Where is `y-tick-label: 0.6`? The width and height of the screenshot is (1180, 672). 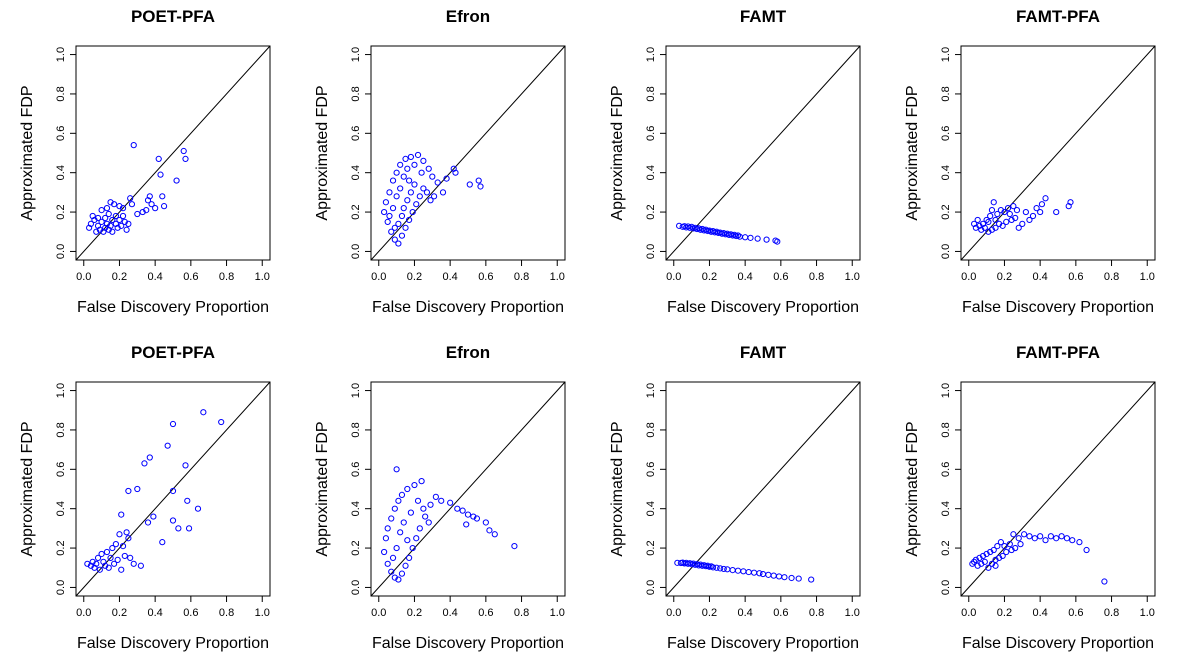
y-tick-label: 0.6 is located at coordinates (946, 469).